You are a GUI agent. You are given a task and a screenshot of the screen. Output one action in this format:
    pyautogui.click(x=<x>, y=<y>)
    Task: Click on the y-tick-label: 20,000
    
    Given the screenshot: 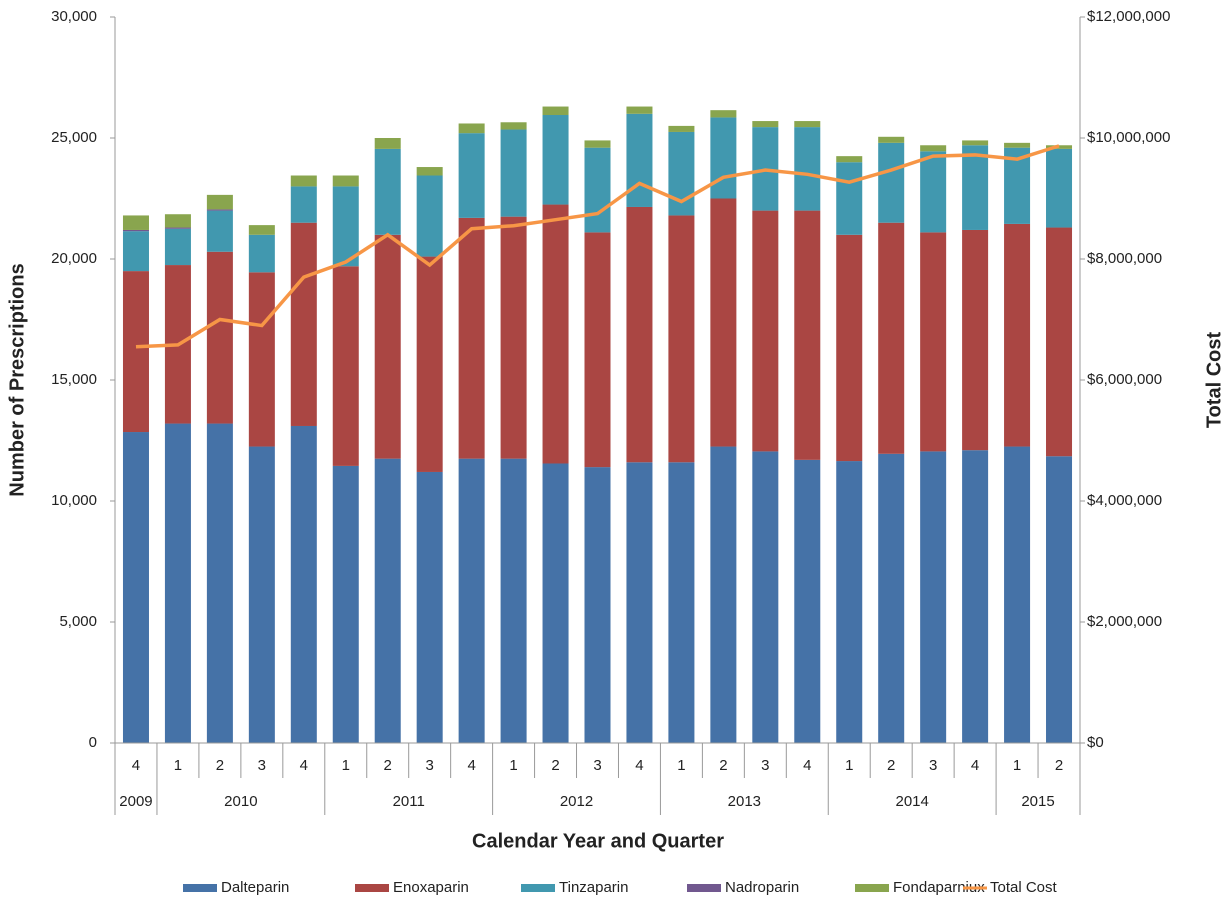 What is the action you would take?
    pyautogui.click(x=74, y=258)
    